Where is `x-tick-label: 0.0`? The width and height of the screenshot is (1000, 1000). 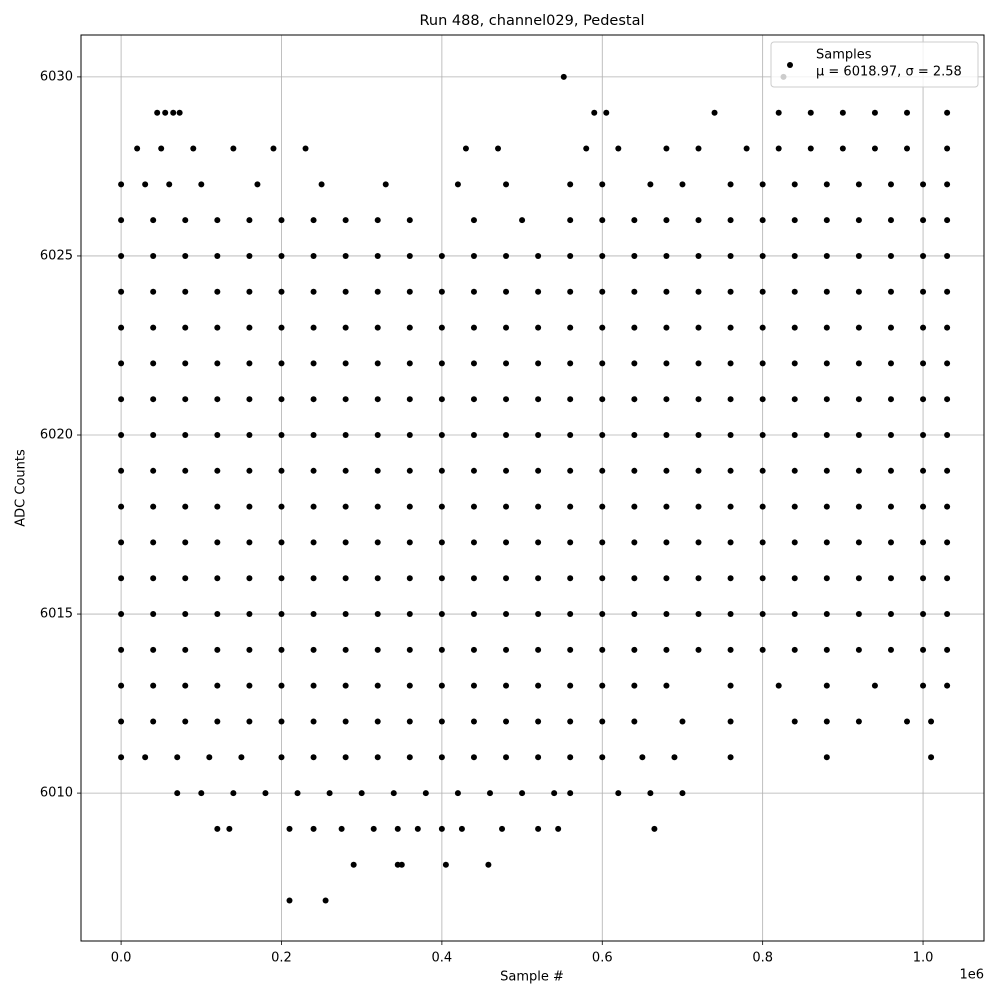
x-tick-label: 0.0 is located at coordinates (121, 958).